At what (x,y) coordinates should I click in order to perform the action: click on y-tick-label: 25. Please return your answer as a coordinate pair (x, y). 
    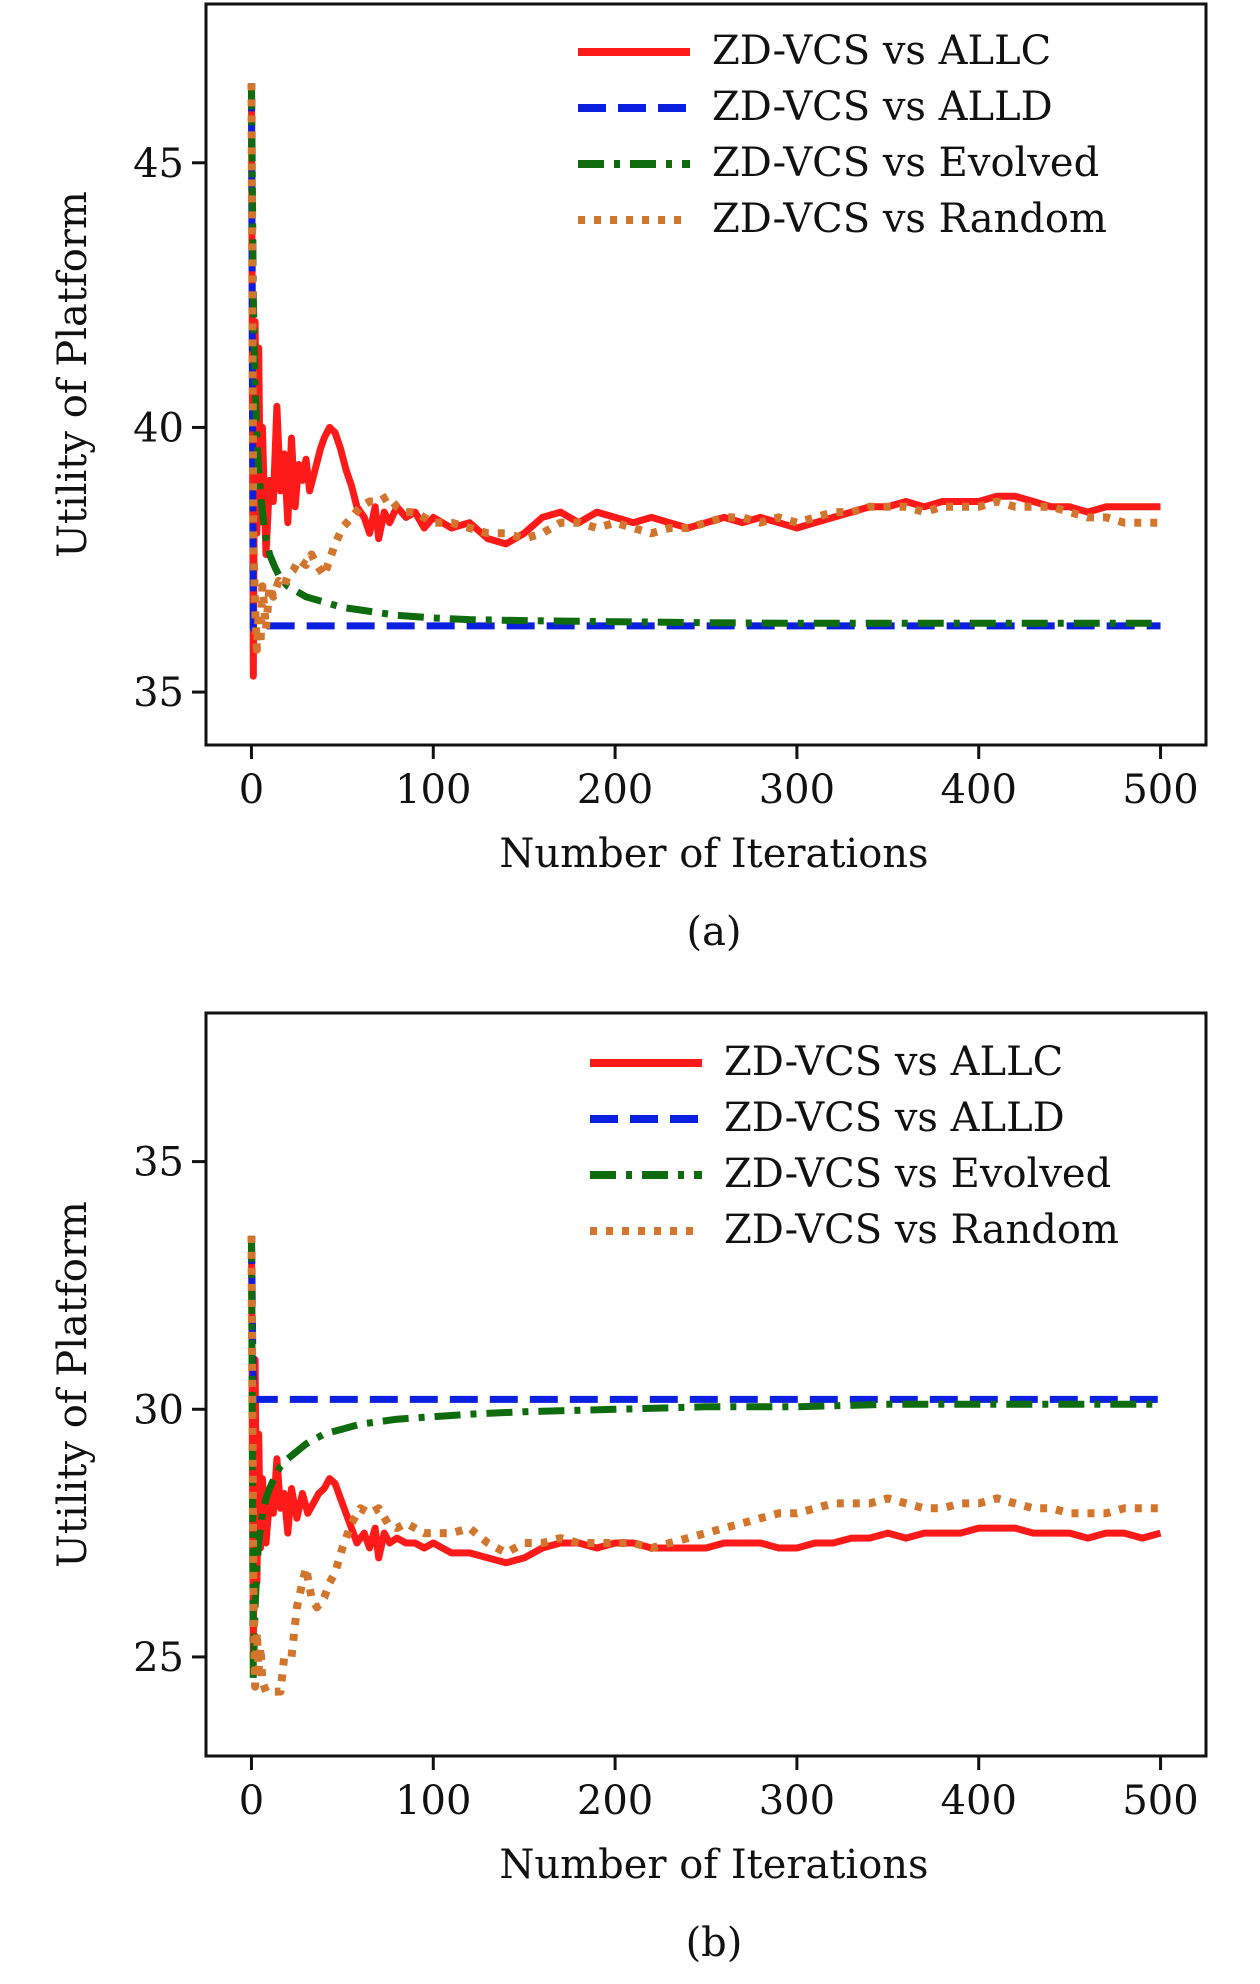
    Looking at the image, I should click on (158, 1658).